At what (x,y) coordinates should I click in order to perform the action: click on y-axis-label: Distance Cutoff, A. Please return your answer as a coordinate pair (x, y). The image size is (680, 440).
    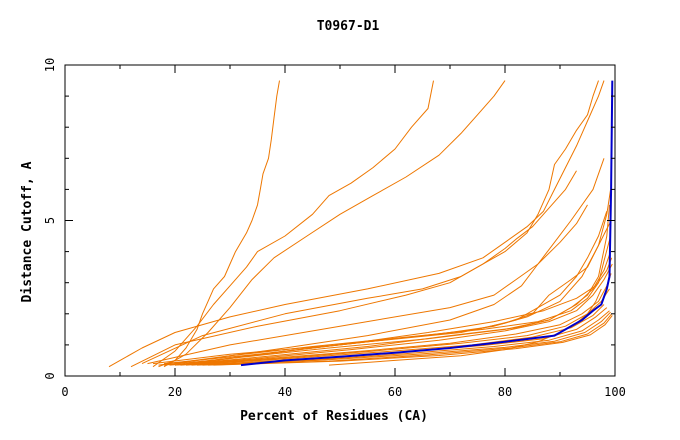
    Looking at the image, I should click on (27, 231).